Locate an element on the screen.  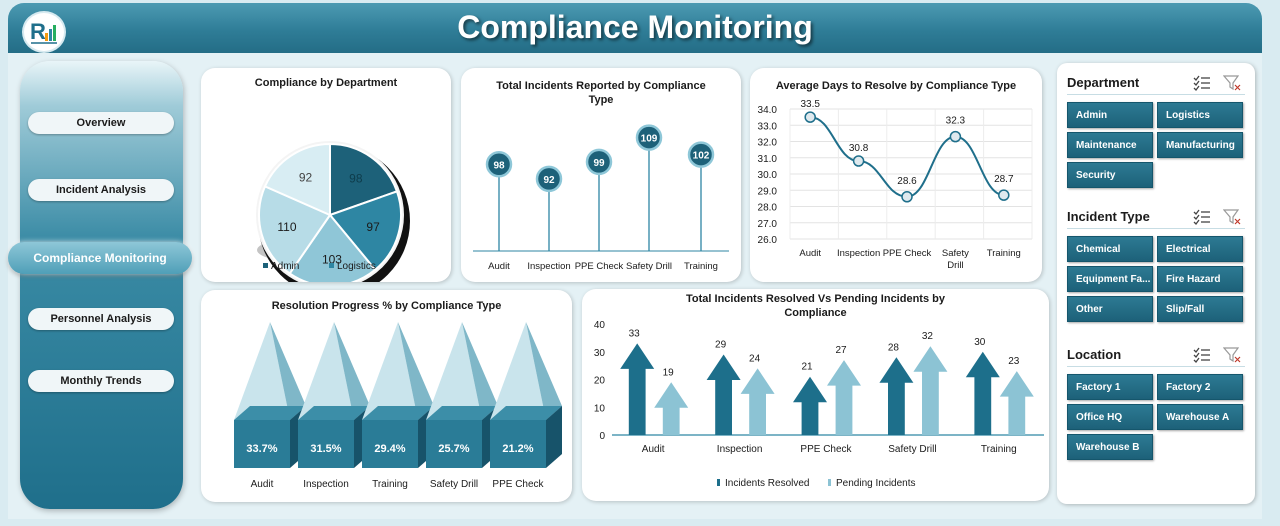
svg-text: R is located at coordinates (38, 31).